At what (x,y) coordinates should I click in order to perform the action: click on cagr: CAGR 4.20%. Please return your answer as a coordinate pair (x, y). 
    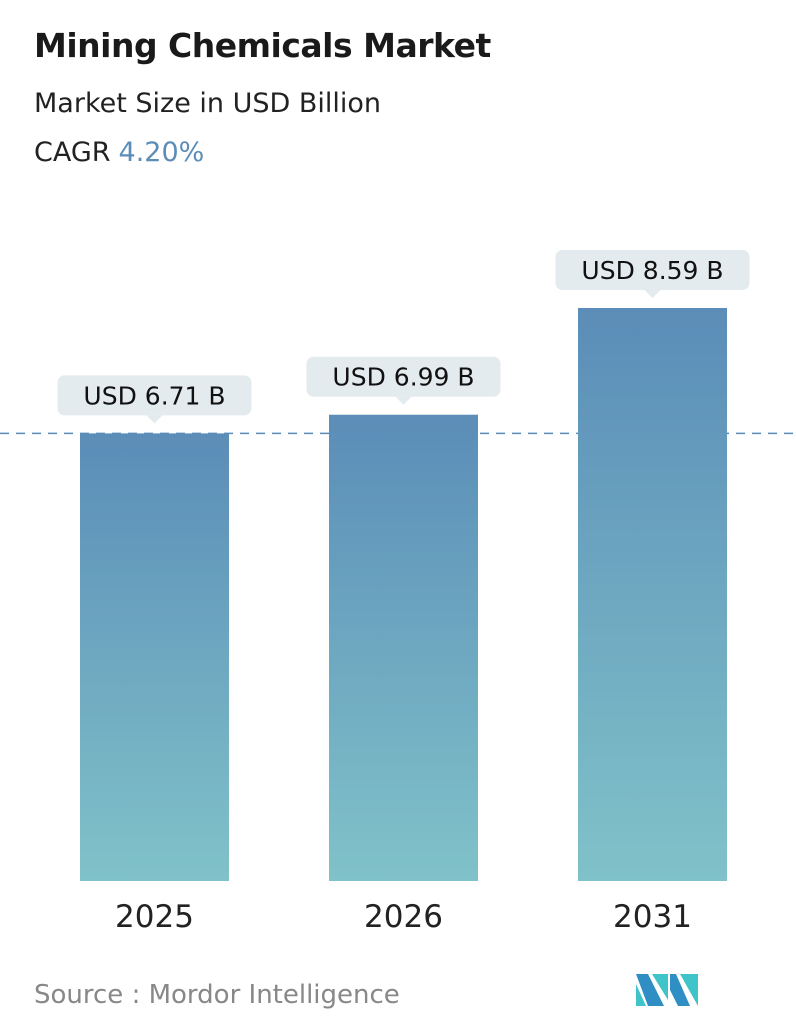
    Looking at the image, I should click on (119, 152).